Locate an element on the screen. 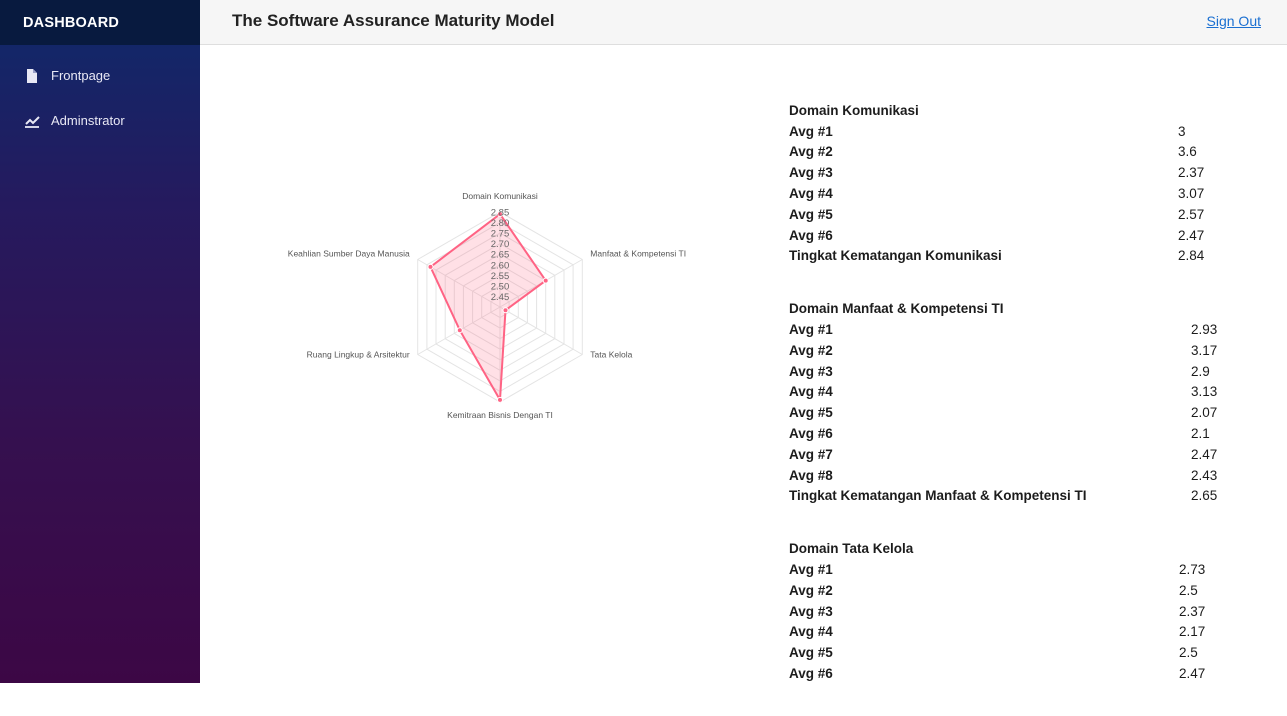 The image size is (1287, 716). tick-label: 2.85 is located at coordinates (500, 213).